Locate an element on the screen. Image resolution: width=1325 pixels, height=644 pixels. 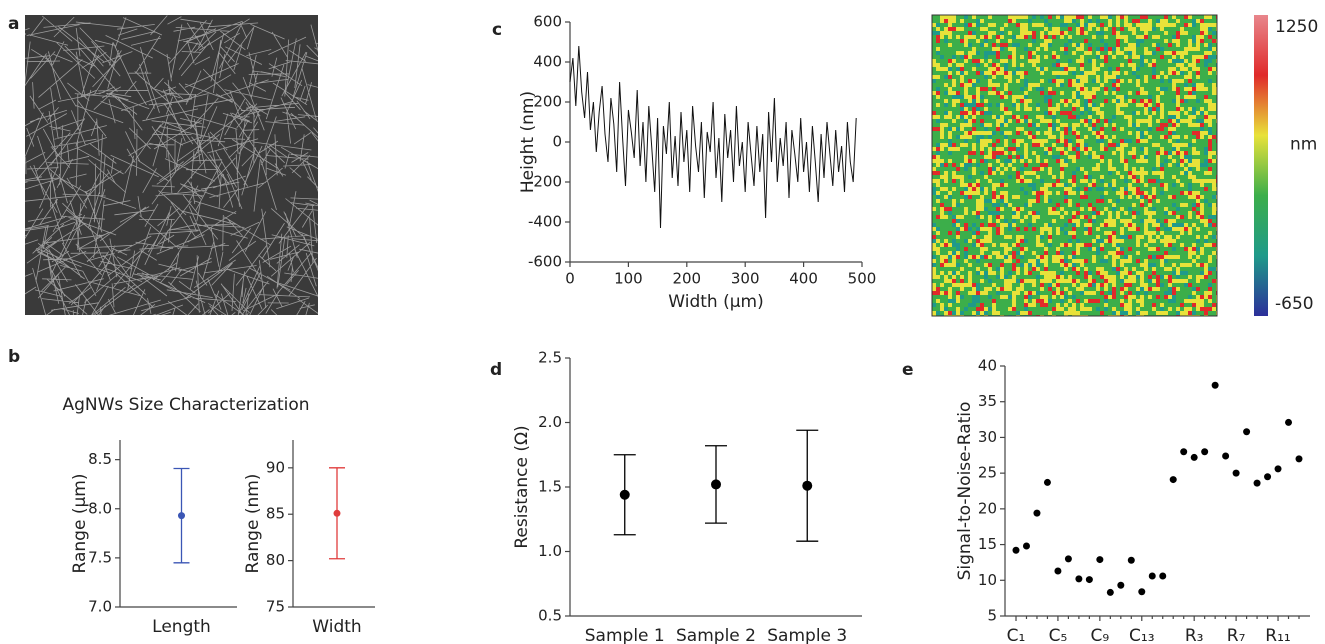
x-tick-label: R₃ is located at coordinates (1194, 635).